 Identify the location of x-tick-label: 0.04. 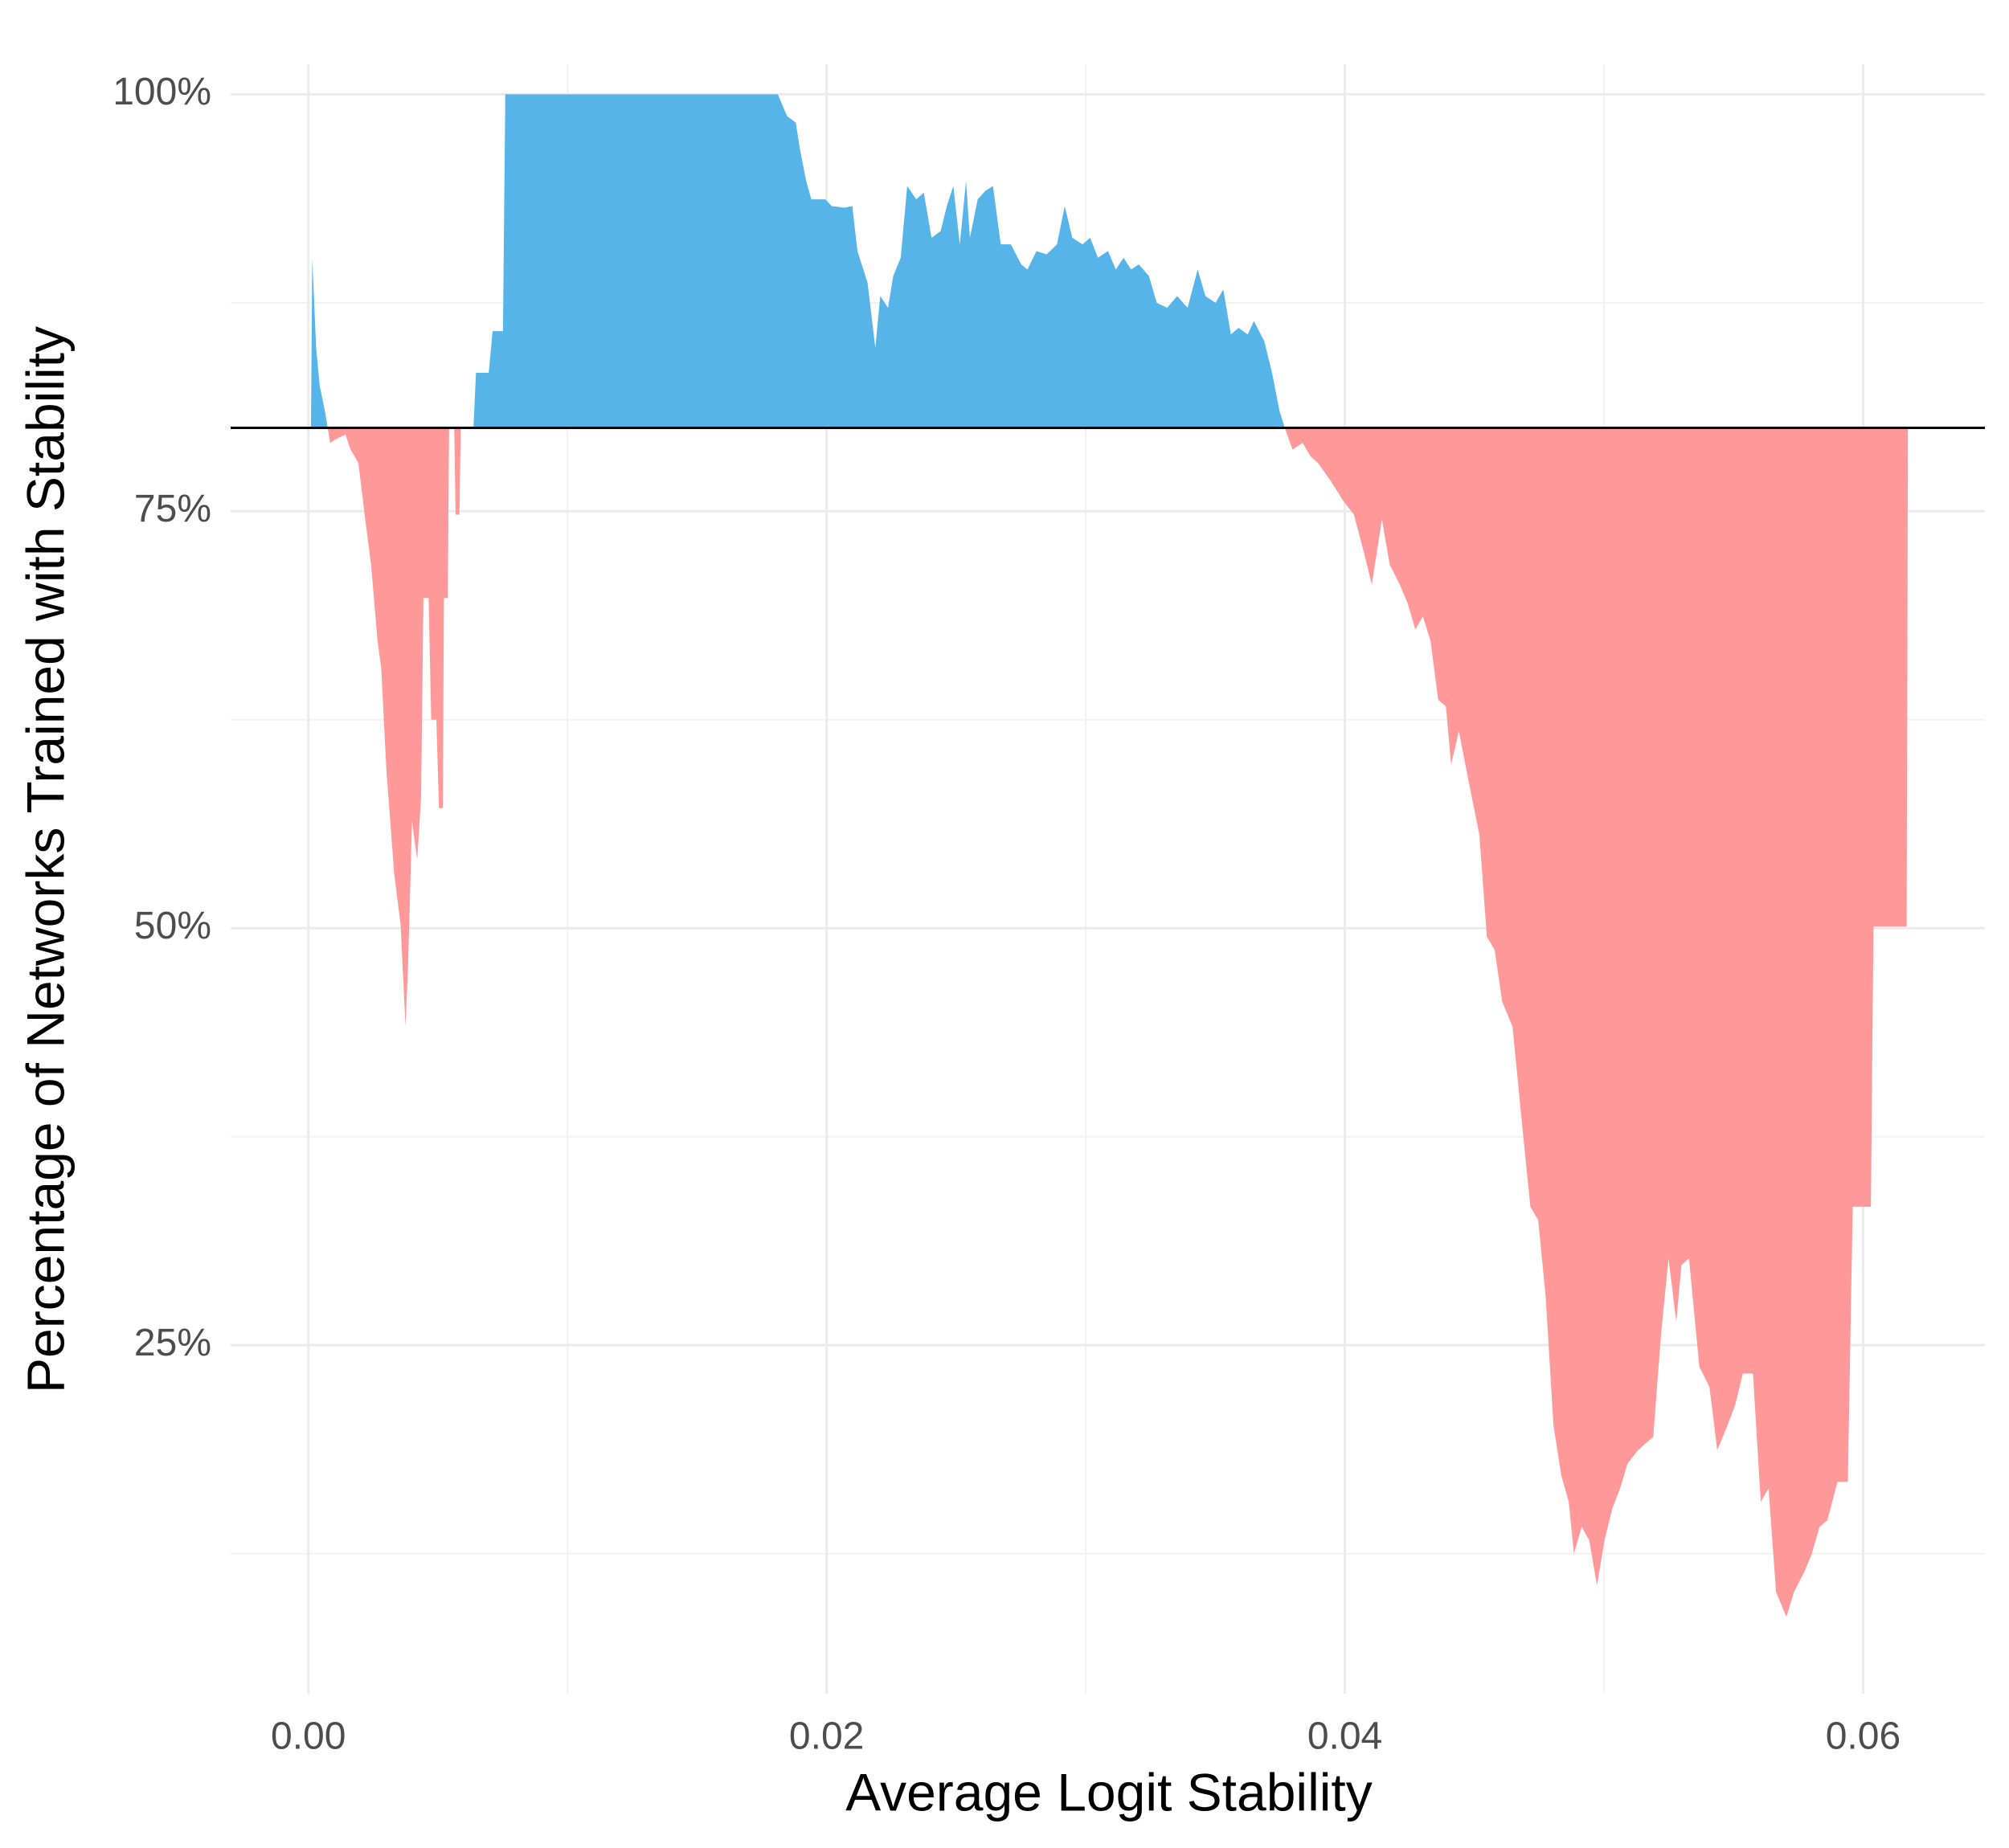
(1344, 1736).